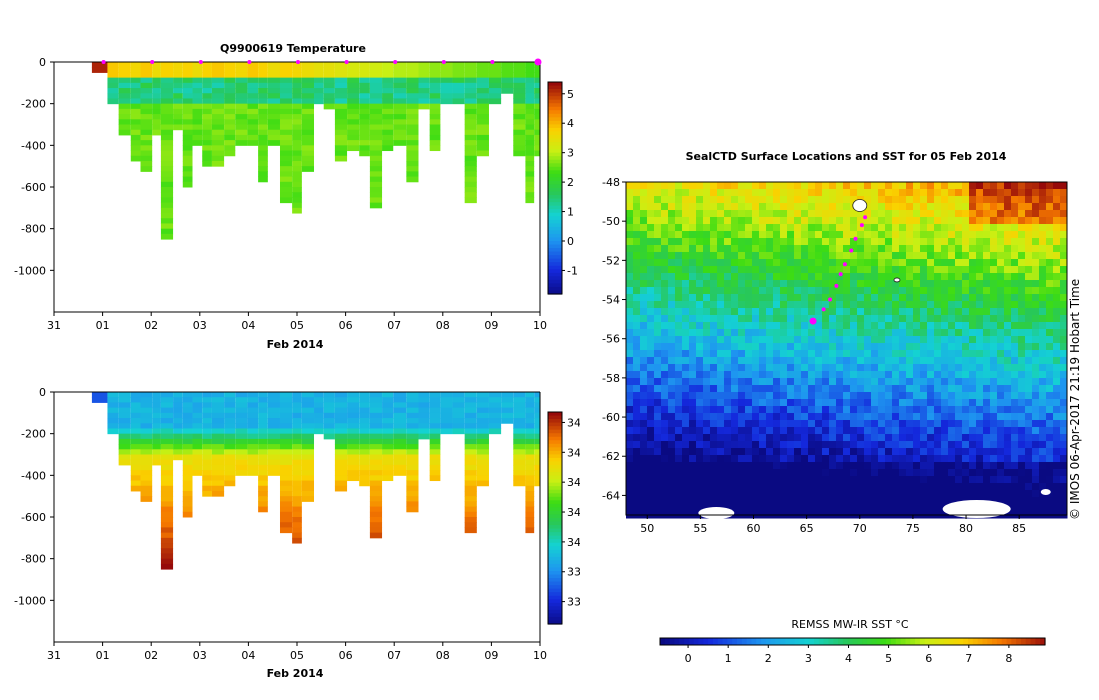 Image resolution: width=1099 pixels, height=700 pixels. I want to click on temperature-x-axis-label: Feb 2014, so click(295, 344).